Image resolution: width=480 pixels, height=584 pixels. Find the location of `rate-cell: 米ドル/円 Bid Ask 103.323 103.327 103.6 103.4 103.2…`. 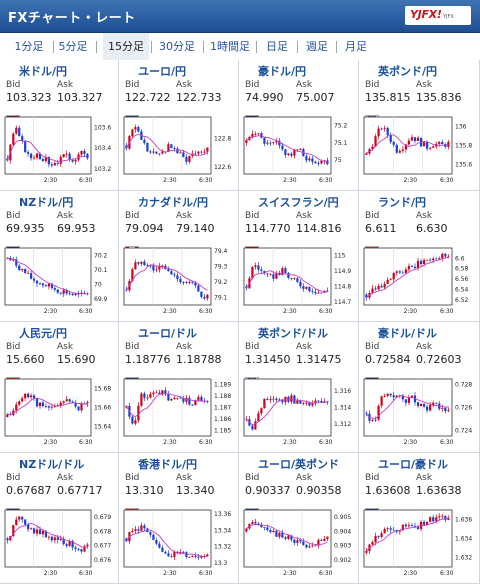

rate-cell: 米ドル/円 Bid Ask 103.323 103.327 103.6 103.4 103.2… is located at coordinates (59, 125).